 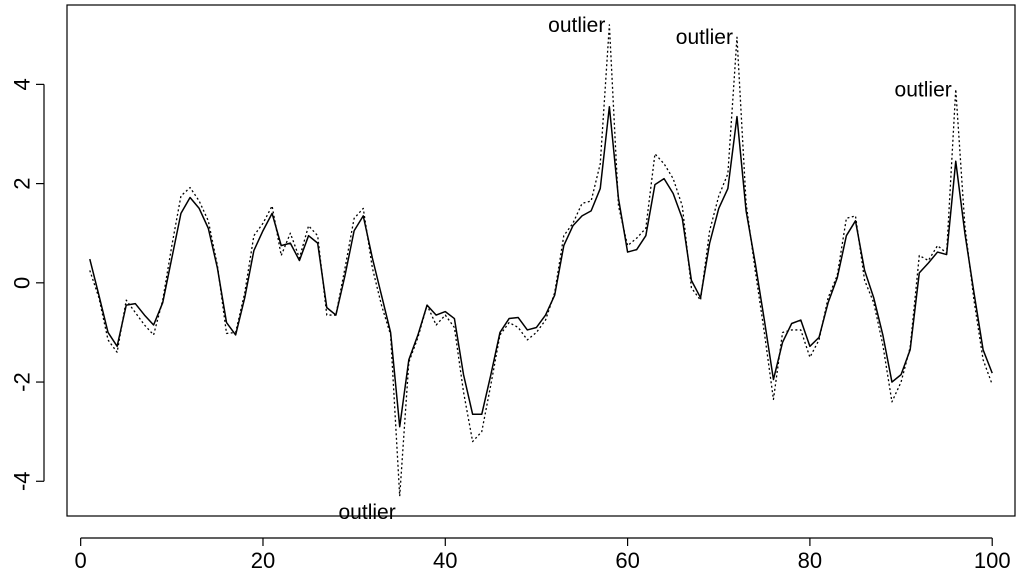 I want to click on y-tick-label: 4, so click(x=22, y=84).